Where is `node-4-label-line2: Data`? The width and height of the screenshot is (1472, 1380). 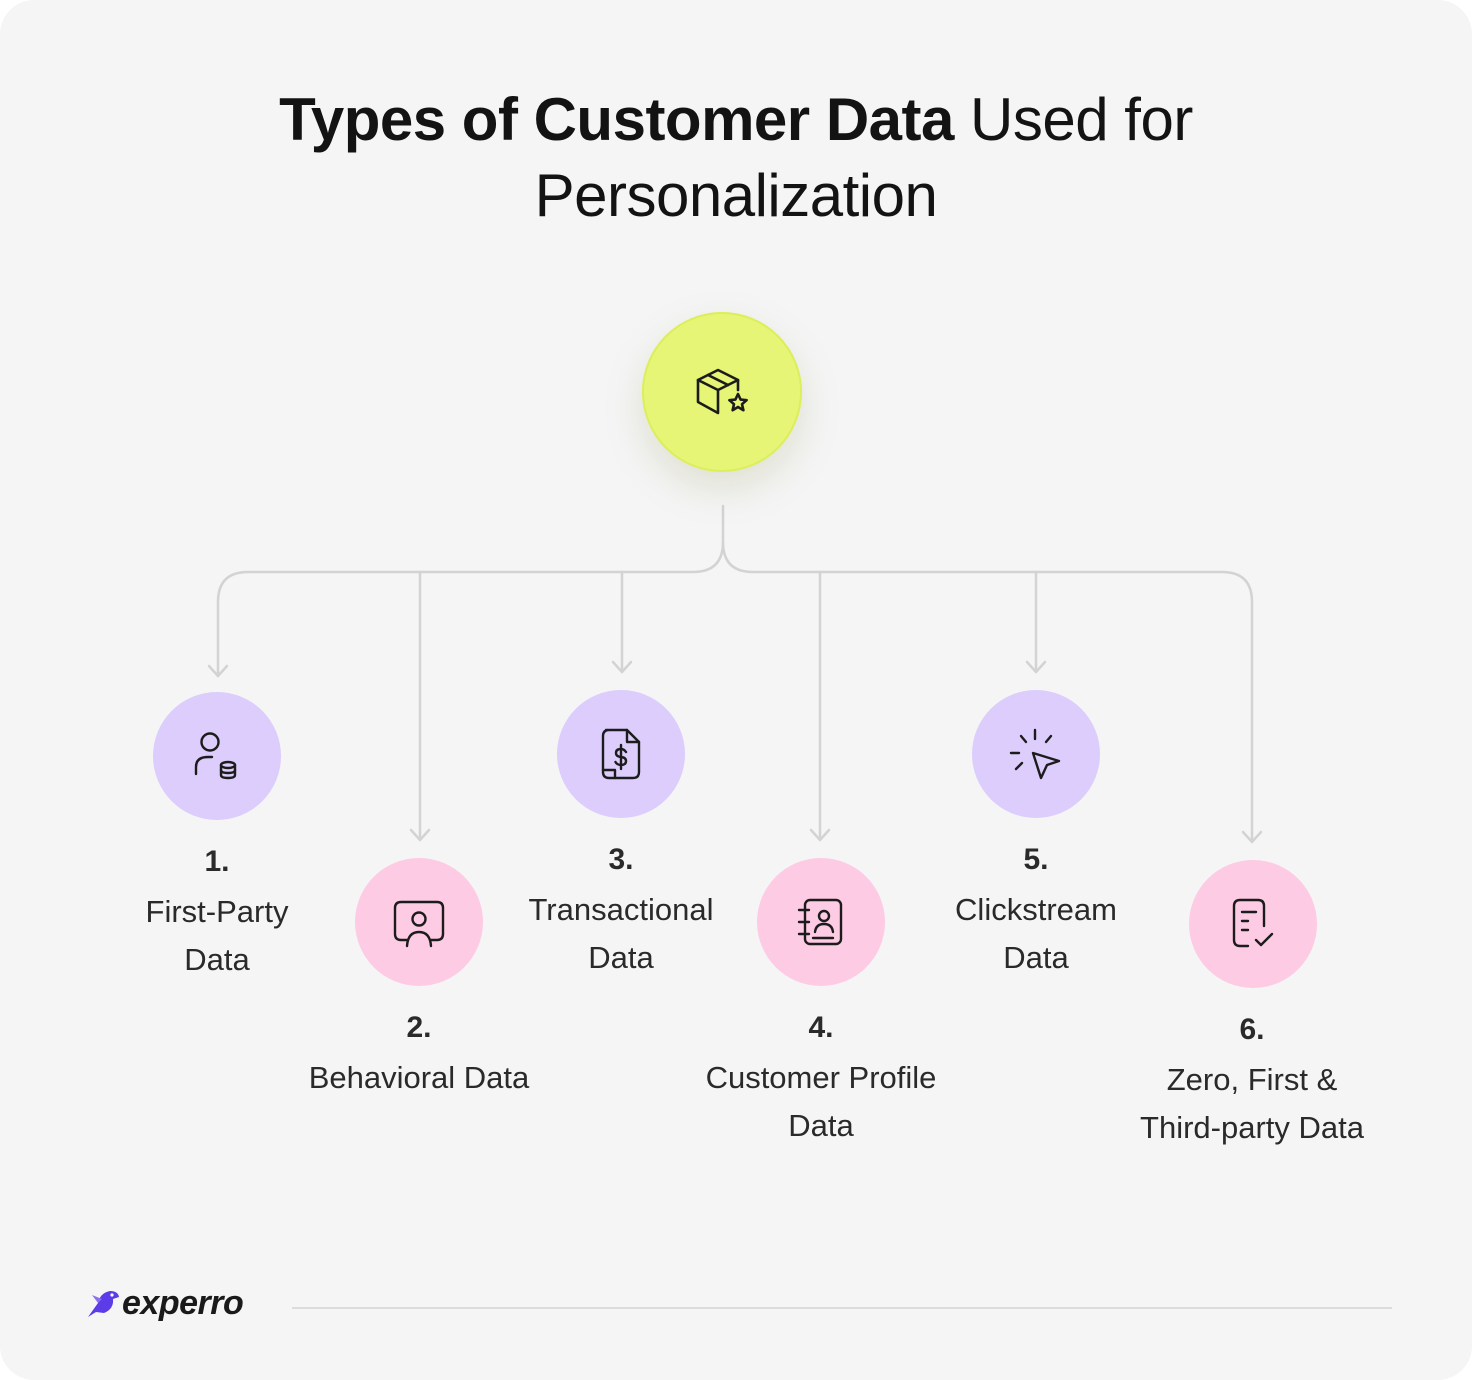 node-4-label-line2: Data is located at coordinates (821, 1125).